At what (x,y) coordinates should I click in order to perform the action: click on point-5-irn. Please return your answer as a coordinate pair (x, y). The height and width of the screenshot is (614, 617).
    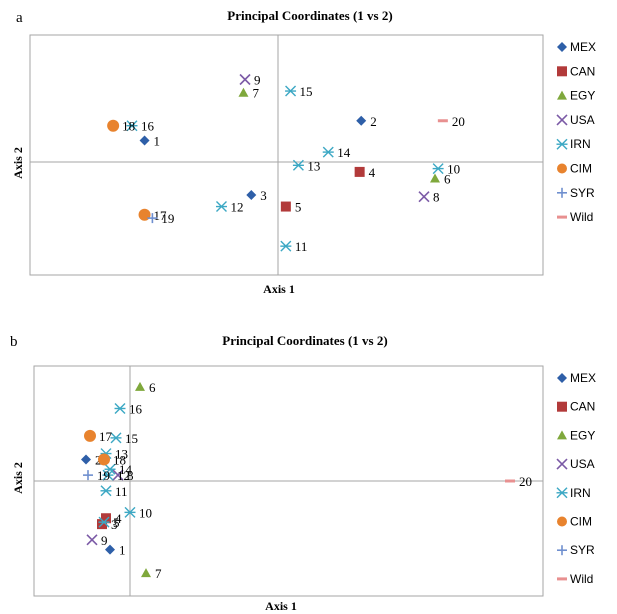
    Looking at the image, I should click on (104, 522).